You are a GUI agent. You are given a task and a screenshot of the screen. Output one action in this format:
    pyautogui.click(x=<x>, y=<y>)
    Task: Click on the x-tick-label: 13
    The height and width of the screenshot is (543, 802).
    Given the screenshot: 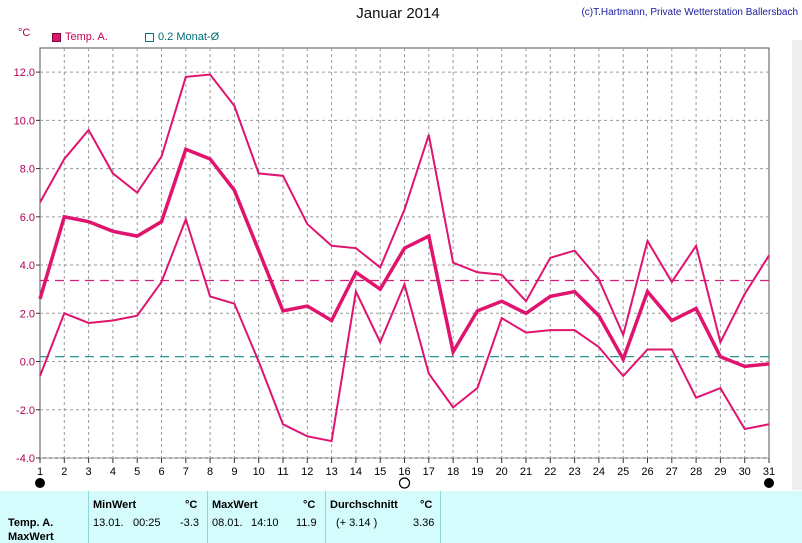 What is the action you would take?
    pyautogui.click(x=331, y=472)
    